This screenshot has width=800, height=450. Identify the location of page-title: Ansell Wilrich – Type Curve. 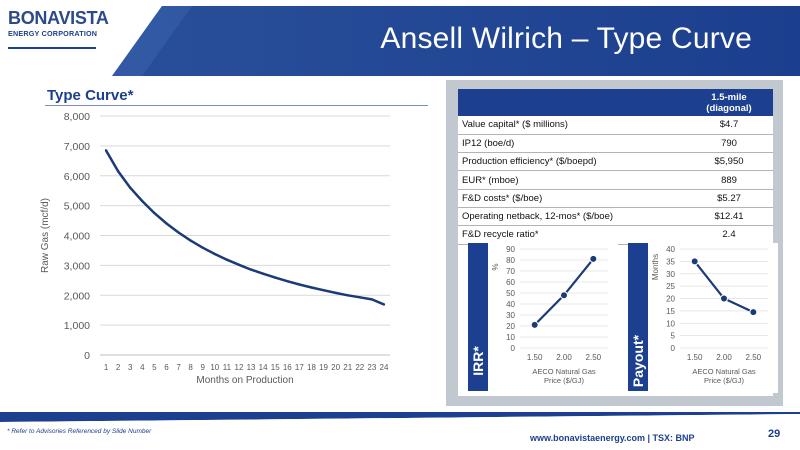
(566, 38).